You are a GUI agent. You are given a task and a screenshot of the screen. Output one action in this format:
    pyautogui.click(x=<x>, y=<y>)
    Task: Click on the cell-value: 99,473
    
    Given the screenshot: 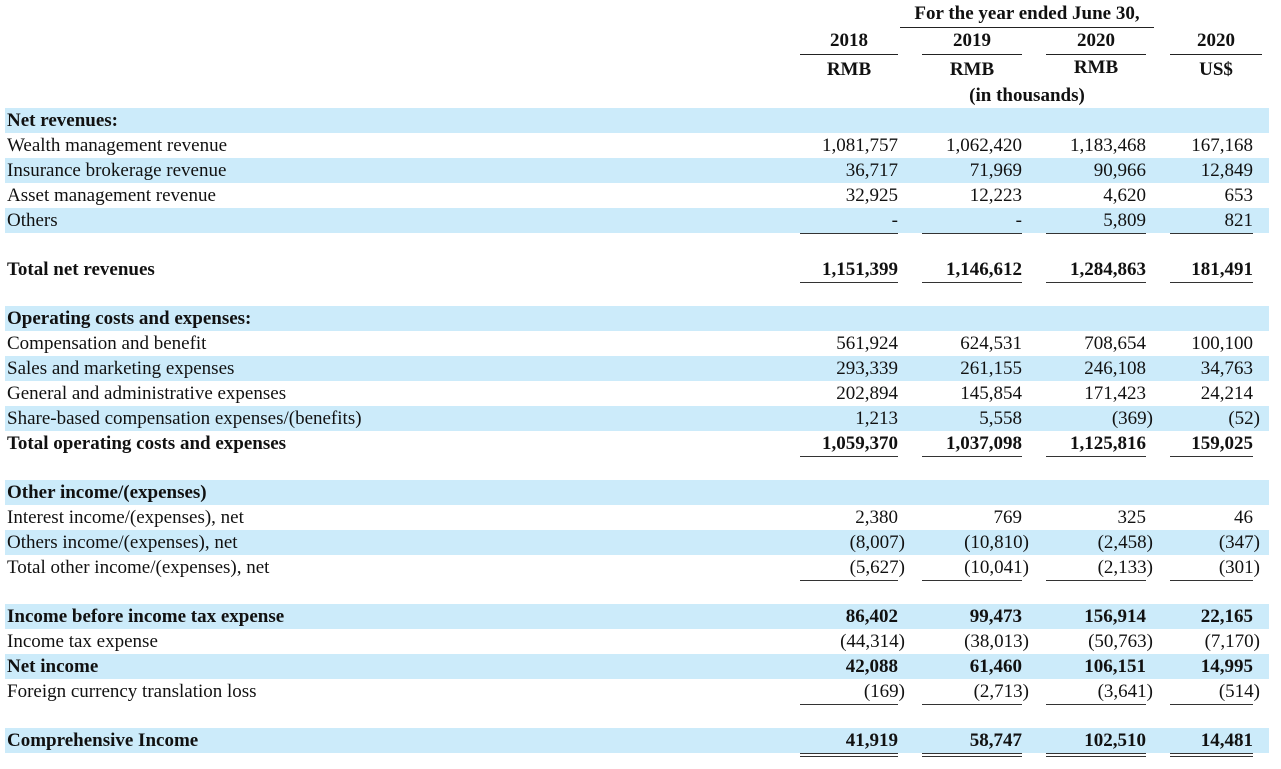 What is the action you would take?
    pyautogui.click(x=995, y=616)
    